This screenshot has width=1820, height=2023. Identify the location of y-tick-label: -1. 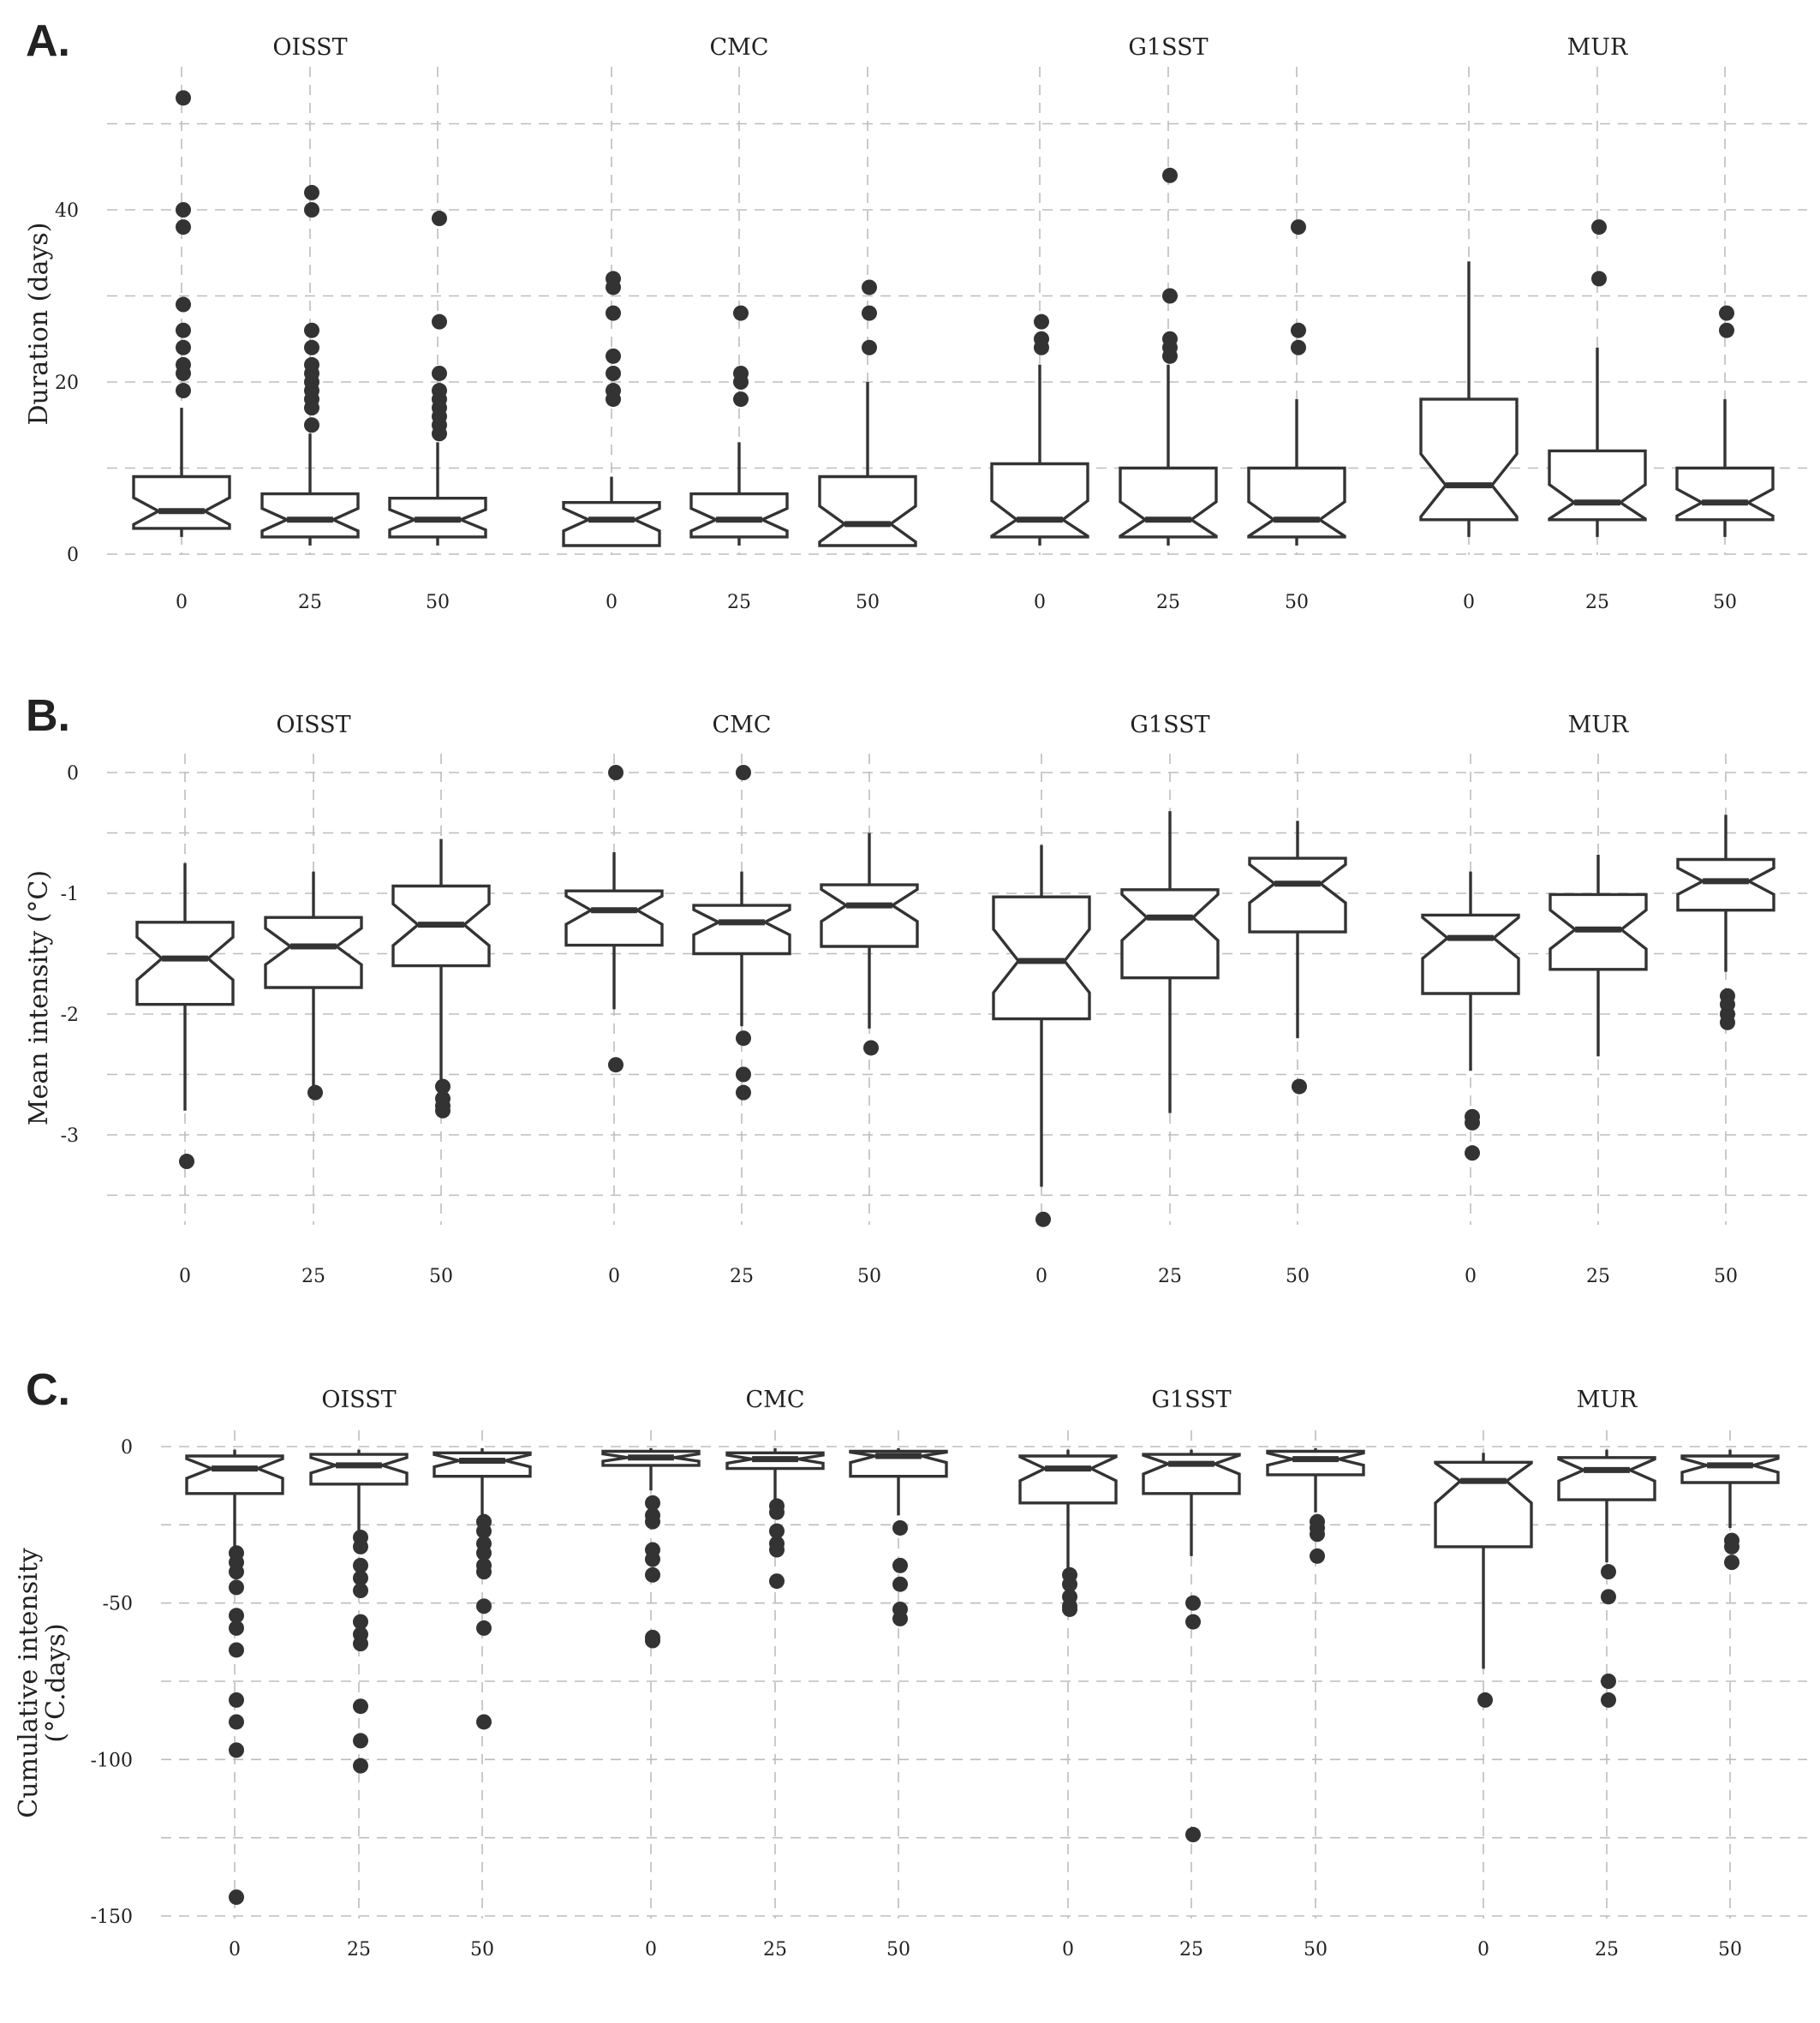
(70, 895).